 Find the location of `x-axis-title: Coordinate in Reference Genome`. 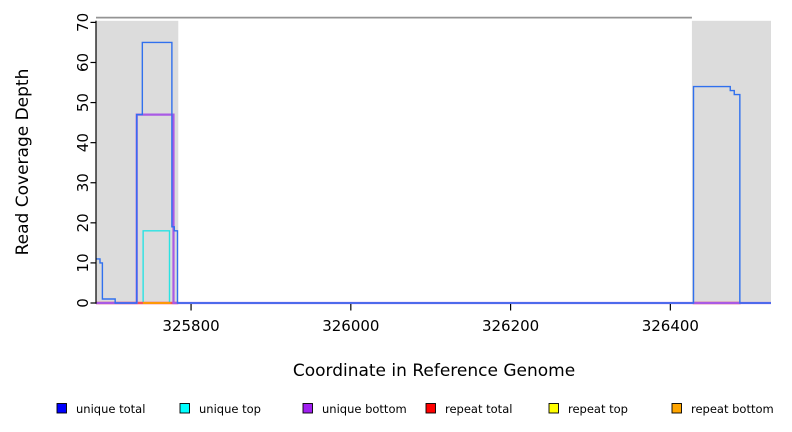

x-axis-title: Coordinate in Reference Genome is located at coordinates (434, 371).